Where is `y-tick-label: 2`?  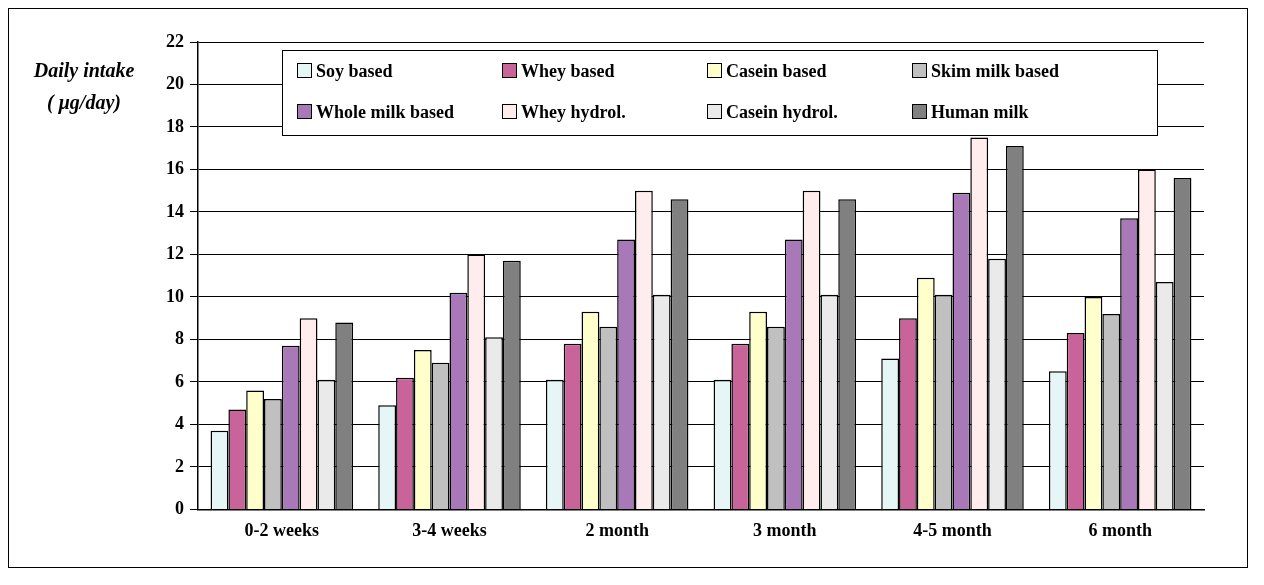 y-tick-label: 2 is located at coordinates (179, 465).